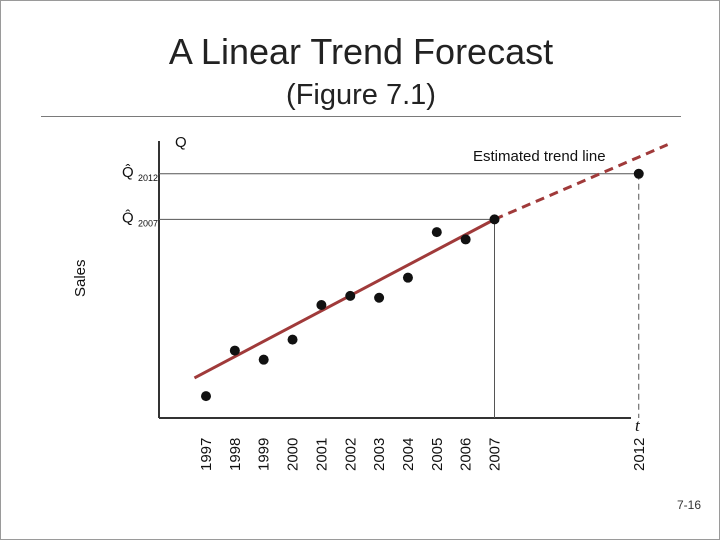  What do you see at coordinates (361, 95) in the screenshot?
I see `slide-subtitle: (Figure 7.1)` at bounding box center [361, 95].